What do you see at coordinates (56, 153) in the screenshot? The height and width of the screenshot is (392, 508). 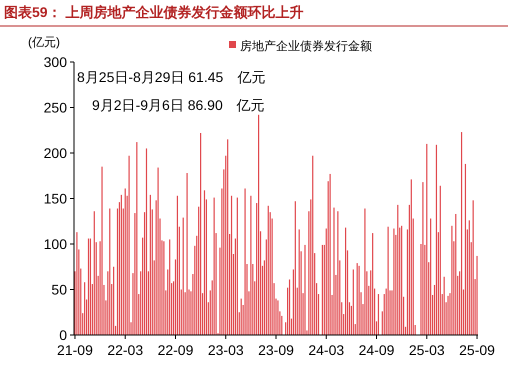 I see `y-tick-label: 200` at bounding box center [56, 153].